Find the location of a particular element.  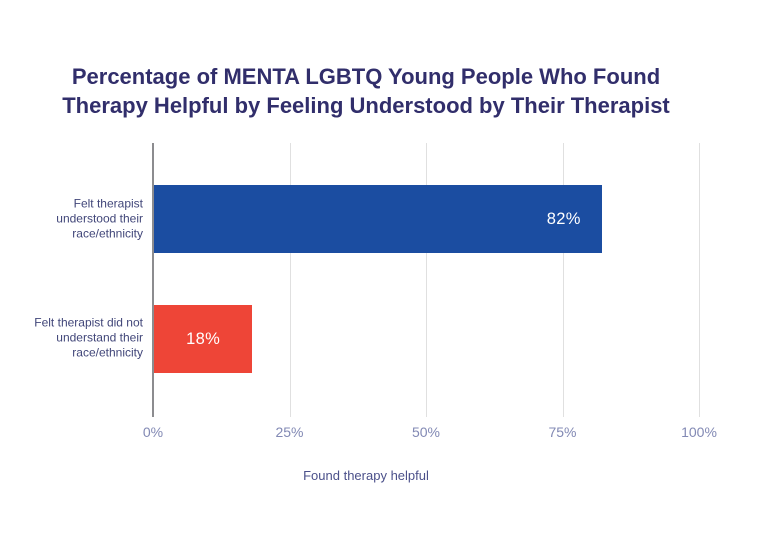

bar-2: 18% is located at coordinates (203, 339).